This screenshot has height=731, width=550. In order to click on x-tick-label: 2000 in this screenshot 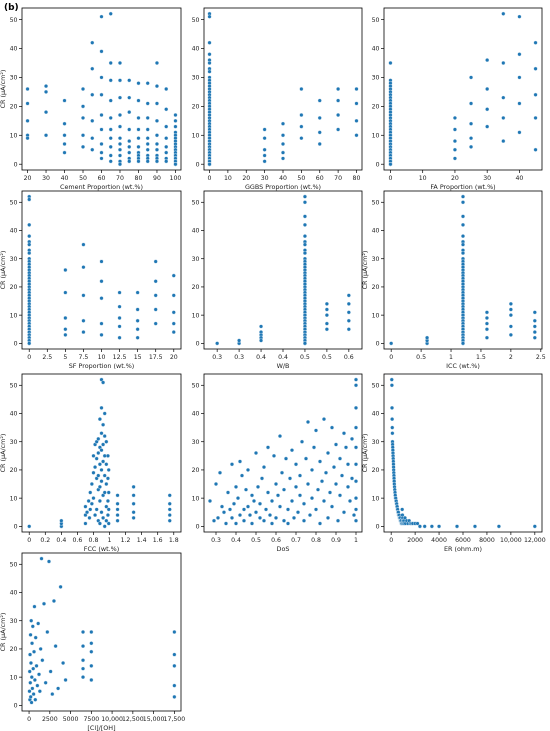, I will do `click(415, 540)`.